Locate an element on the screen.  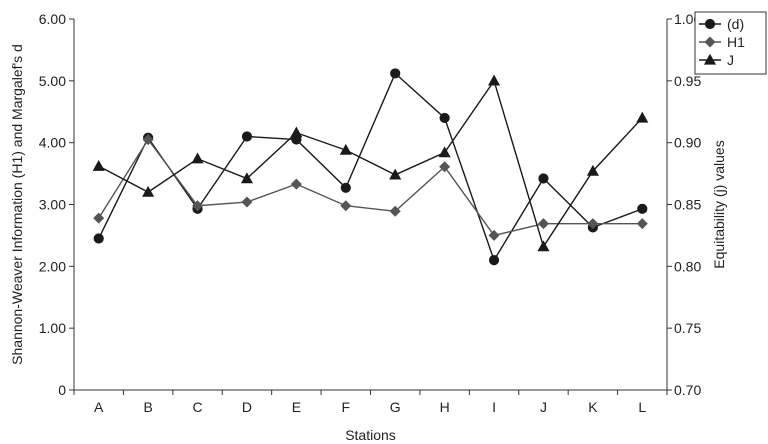
x-tick-label: A is located at coordinates (99, 407).